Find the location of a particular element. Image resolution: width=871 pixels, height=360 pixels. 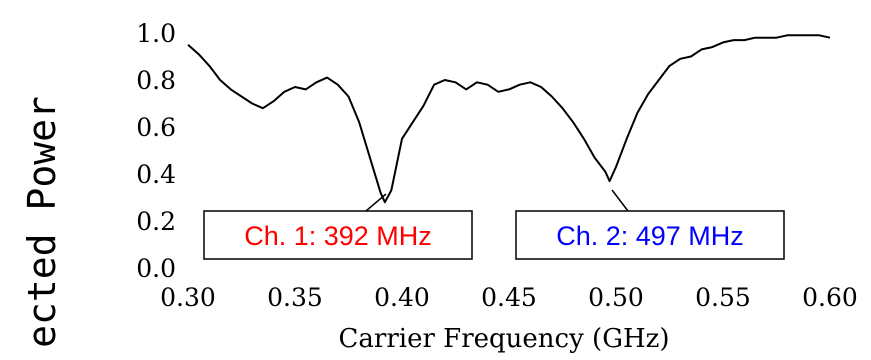

y-tick-label: 1.0 is located at coordinates (156, 33).